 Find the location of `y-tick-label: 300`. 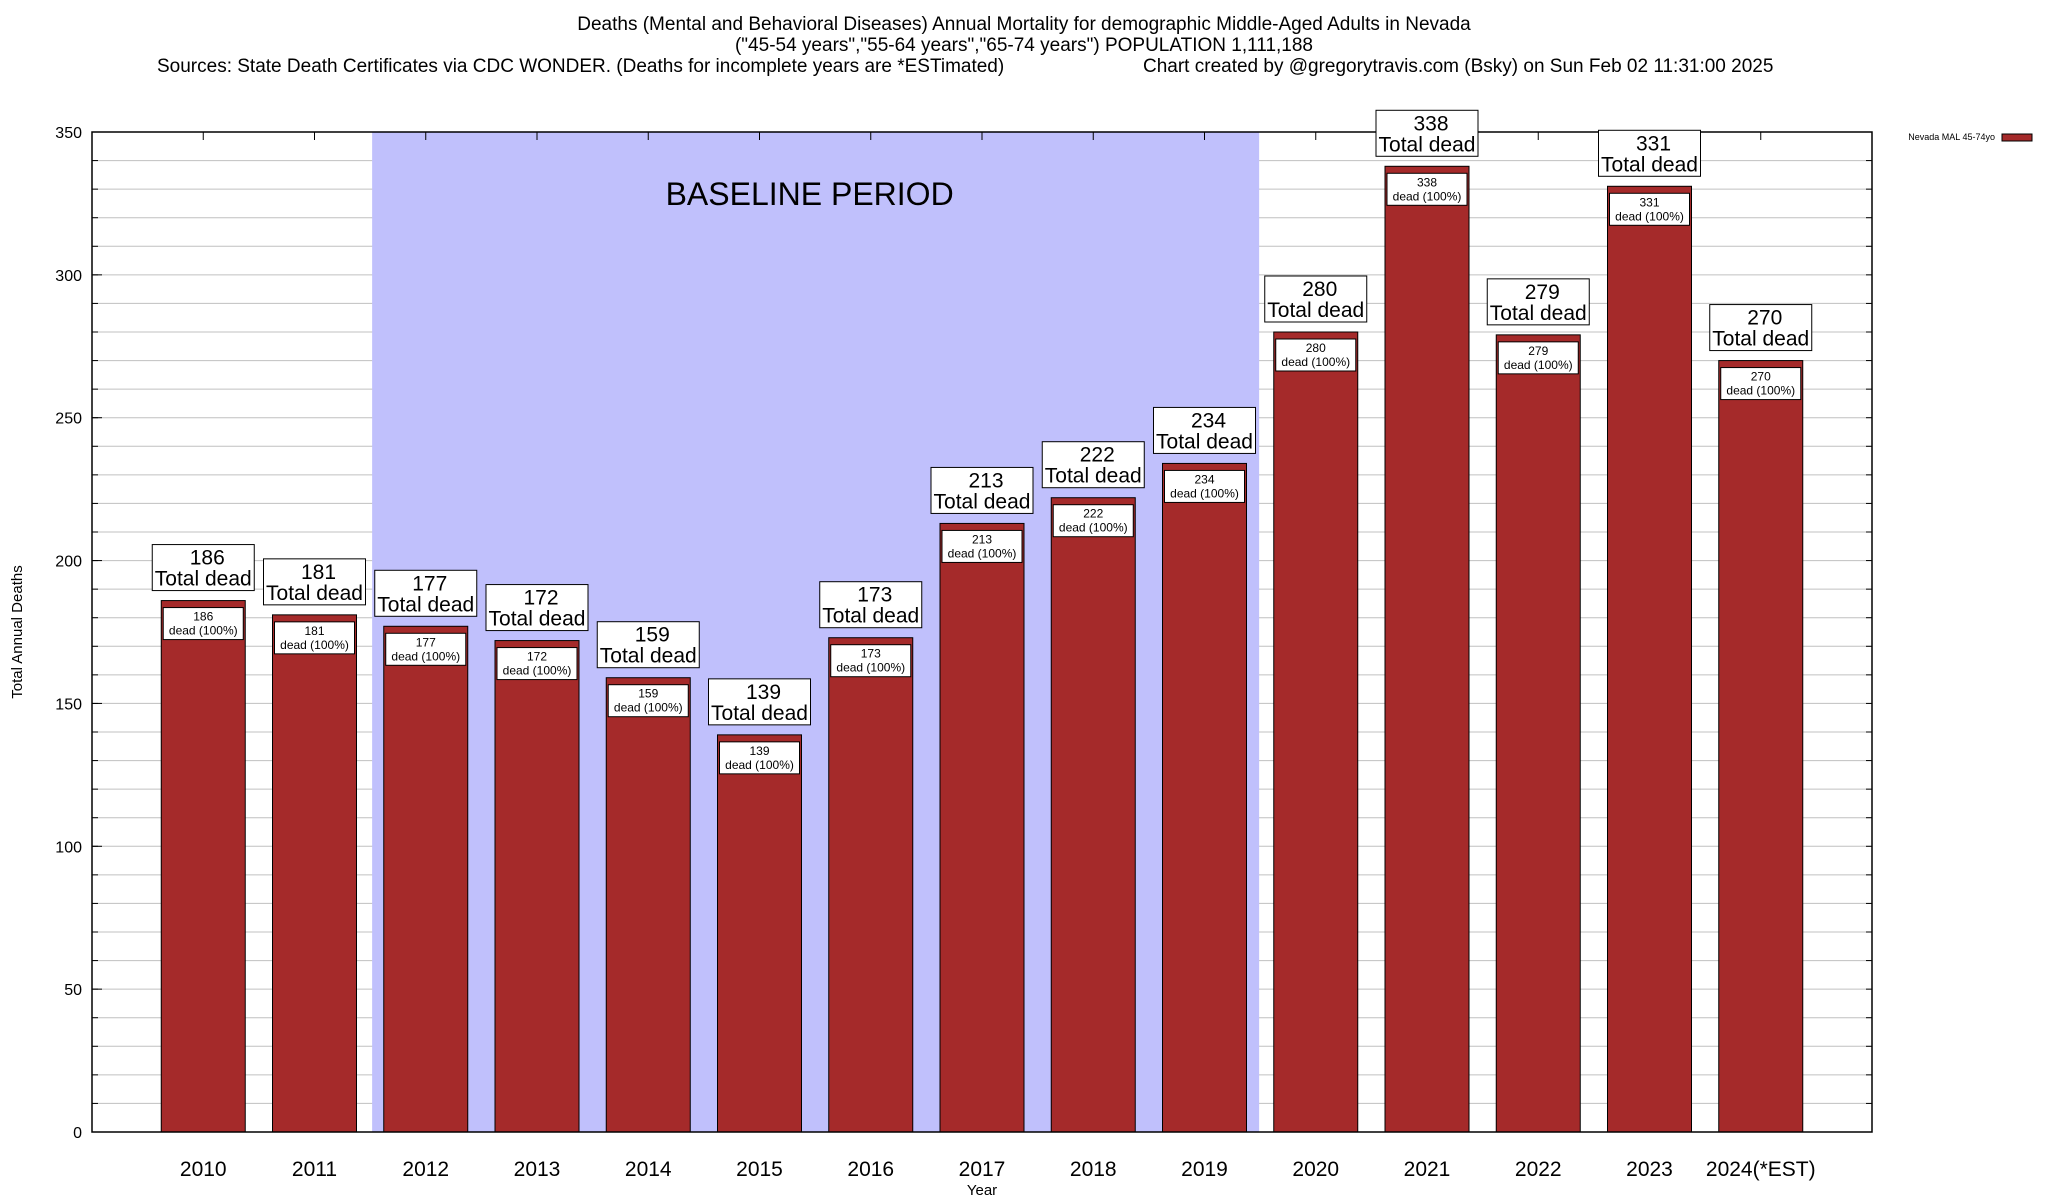

y-tick-label: 300 is located at coordinates (68, 276).